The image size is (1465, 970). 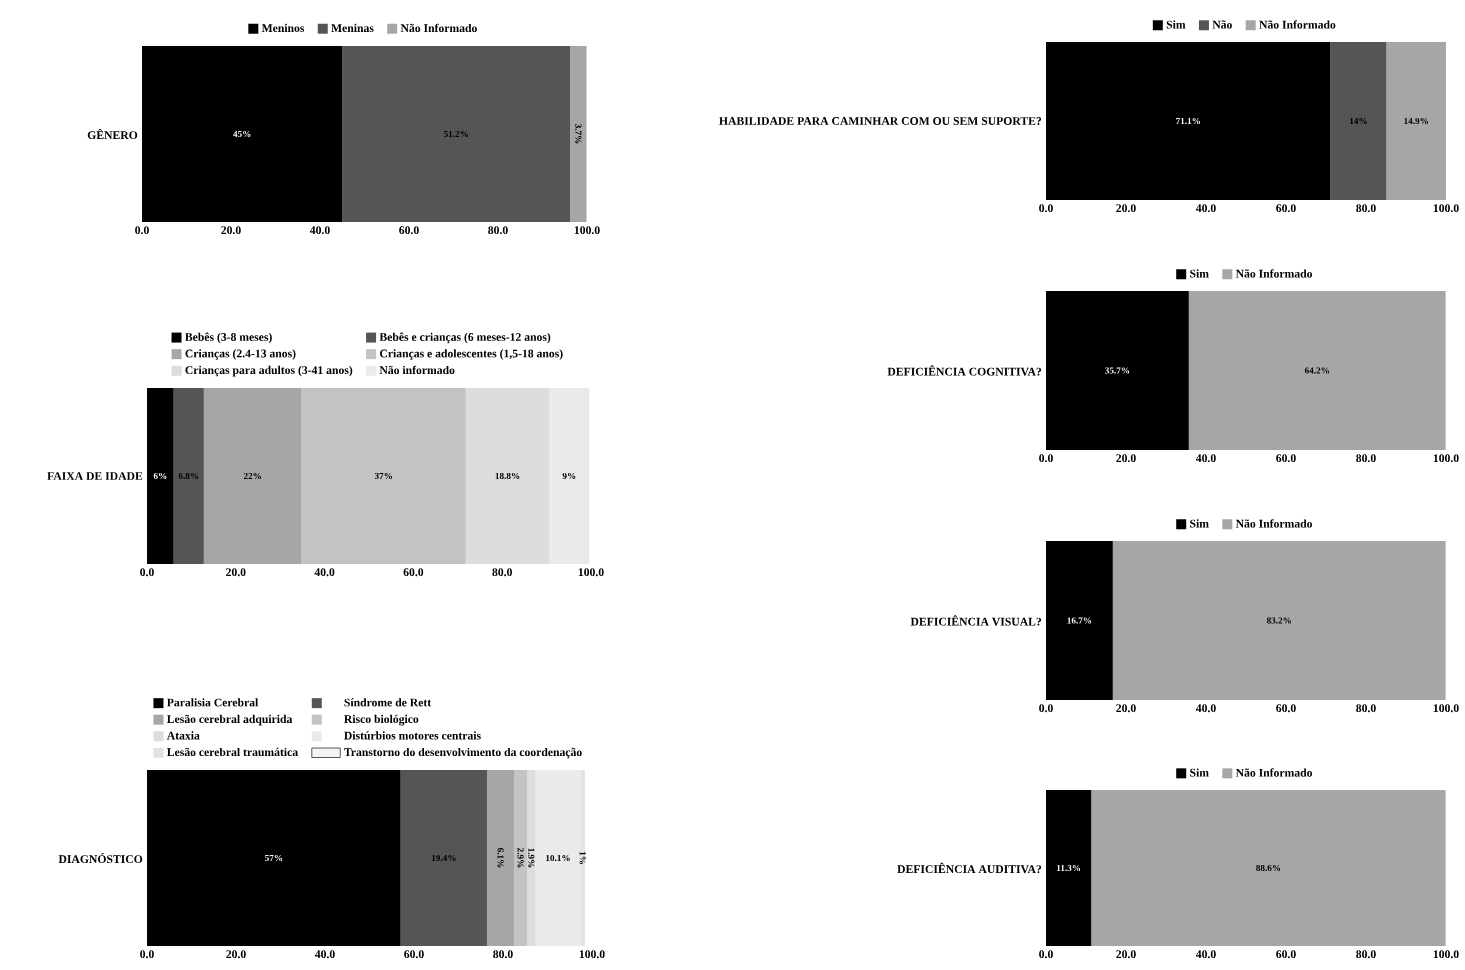 What do you see at coordinates (463, 753) in the screenshot?
I see `legend-label: Transtorno do desenvolvimento da coordenação` at bounding box center [463, 753].